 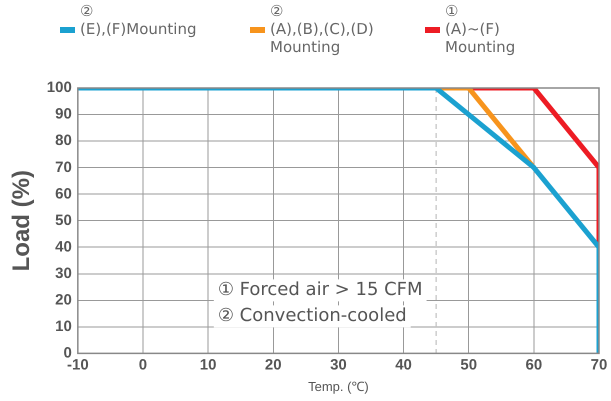 What do you see at coordinates (312, 315) in the screenshot?
I see `annotation: ② Convection-cooled` at bounding box center [312, 315].